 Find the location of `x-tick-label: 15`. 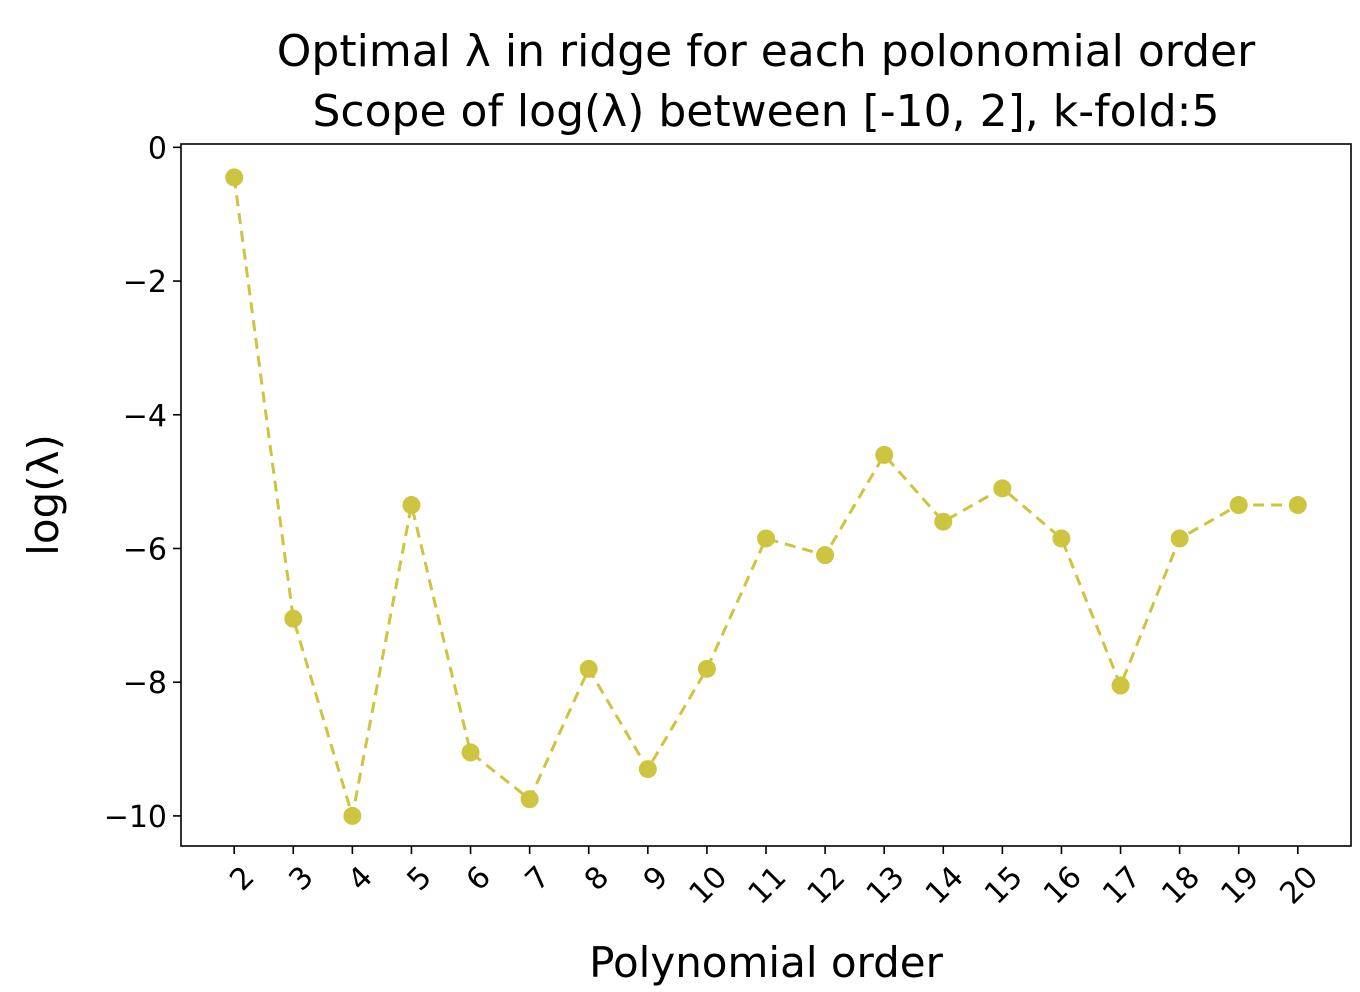

x-tick-label: 15 is located at coordinates (1004, 886).